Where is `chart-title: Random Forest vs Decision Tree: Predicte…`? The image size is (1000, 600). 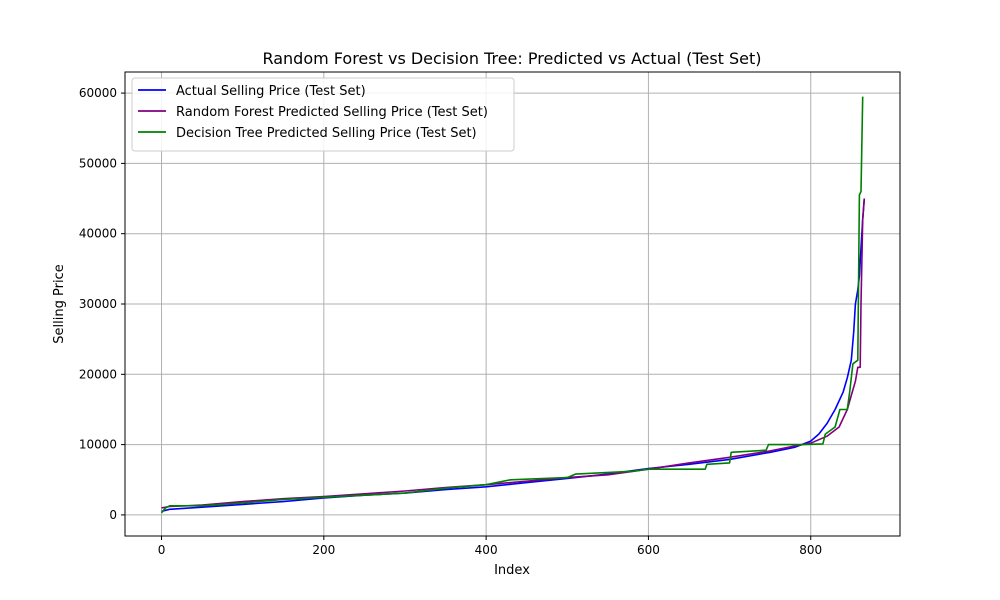 chart-title: Random Forest vs Decision Tree: Predicte… is located at coordinates (511, 58).